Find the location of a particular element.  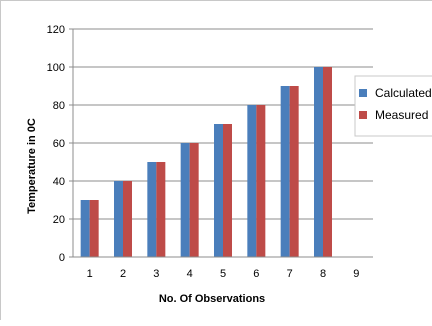

x-tick-label: 7 is located at coordinates (290, 274).